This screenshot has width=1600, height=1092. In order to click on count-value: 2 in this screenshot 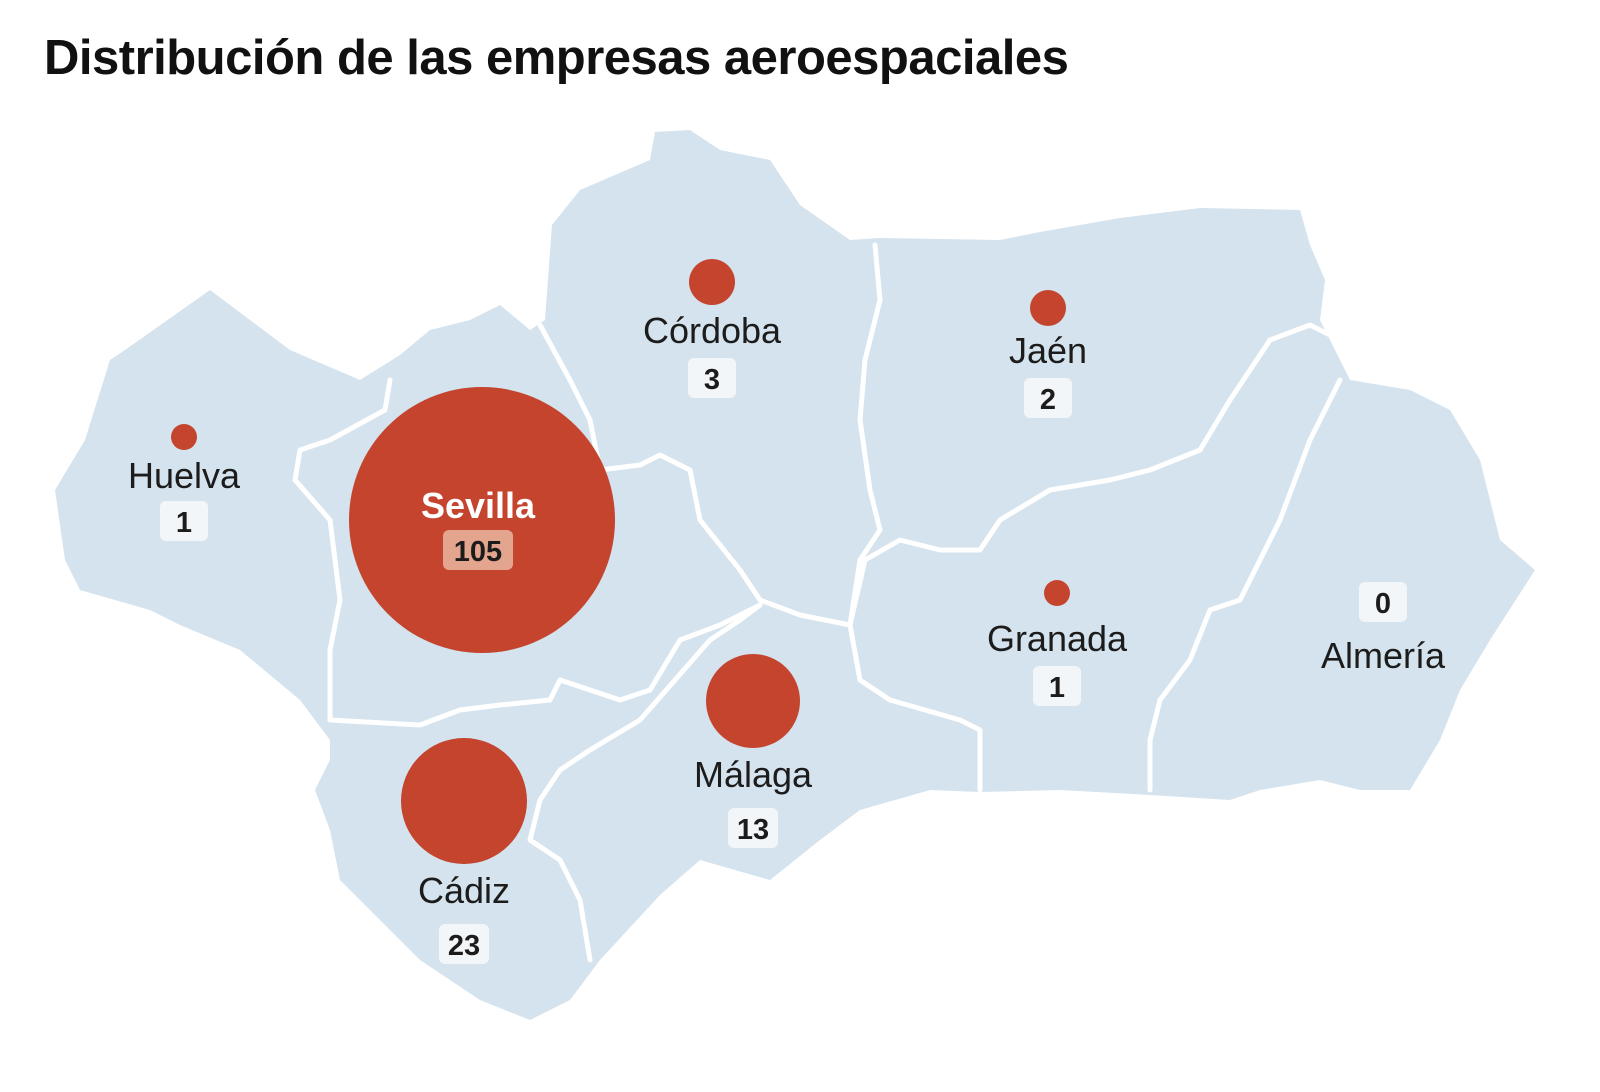, I will do `click(1048, 400)`.